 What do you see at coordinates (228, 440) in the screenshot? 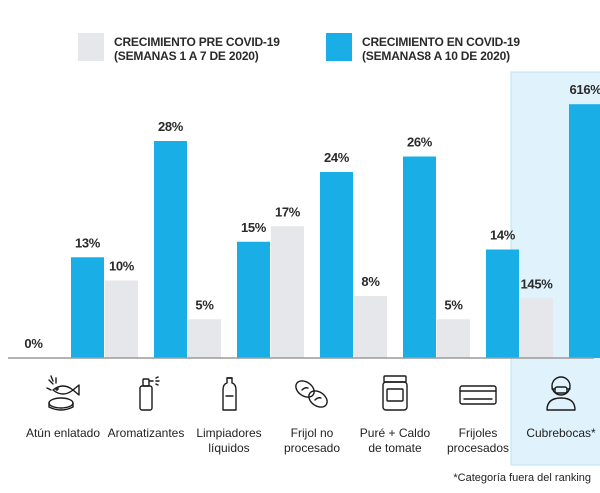
I see `category-label-3: Limpiadores líquidos` at bounding box center [228, 440].